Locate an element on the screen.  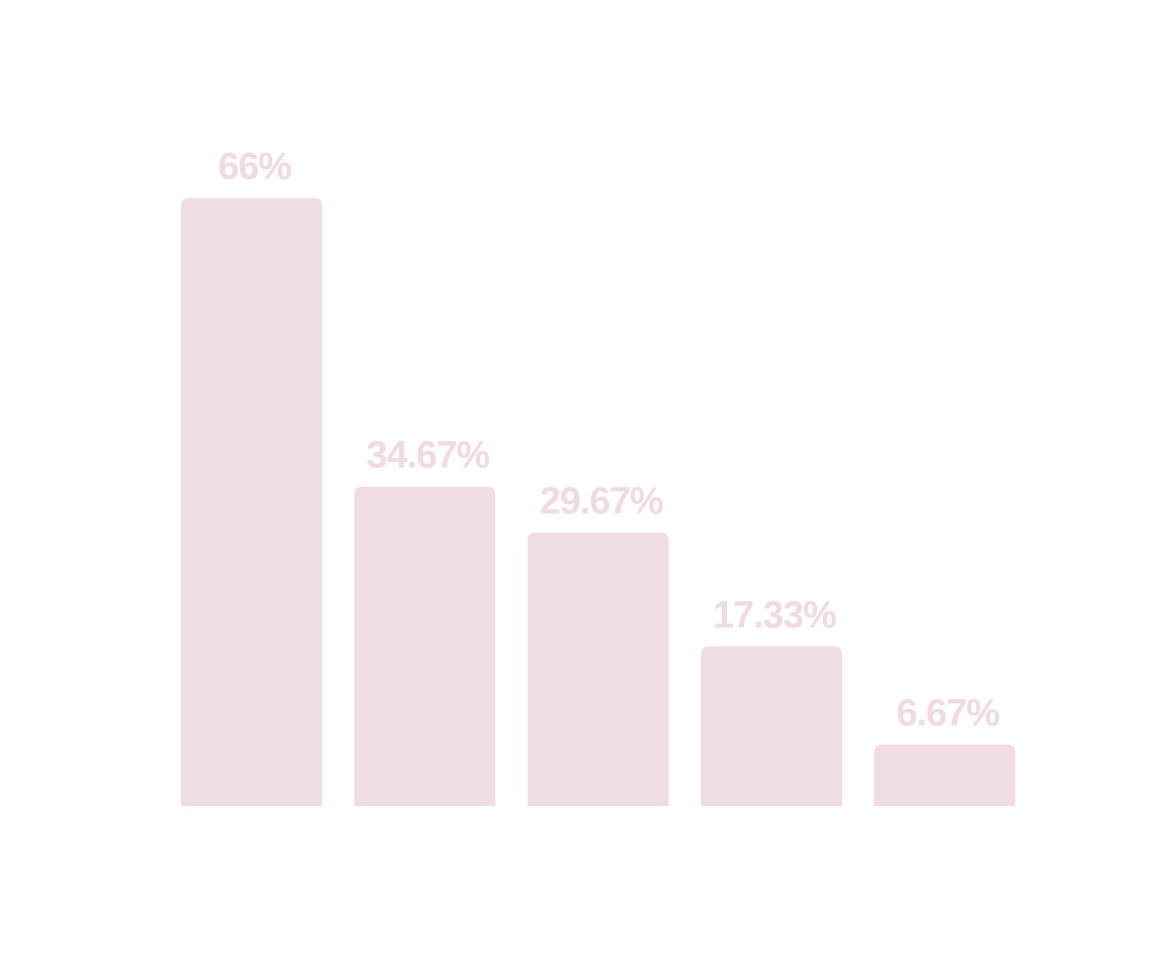
value-label: 17.33% is located at coordinates (774, 615).